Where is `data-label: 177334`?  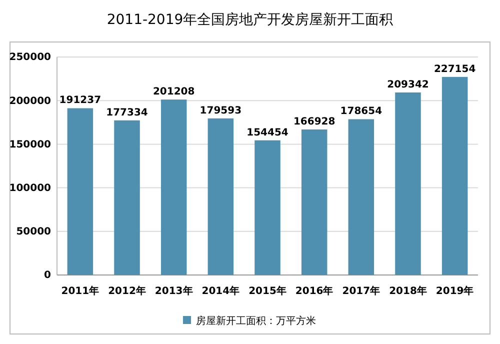 data-label: 177334 is located at coordinates (127, 112).